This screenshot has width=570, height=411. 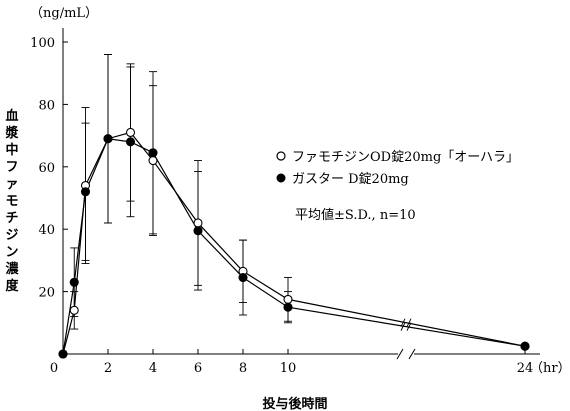 I want to click on y-tick-label: 40, so click(x=46, y=230).